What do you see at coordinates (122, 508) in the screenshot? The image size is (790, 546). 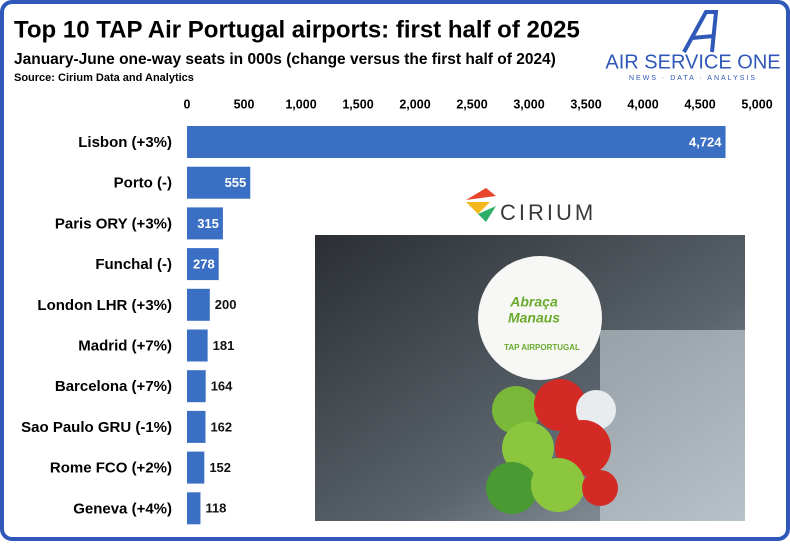 I see `y-tick-label: Geneva (+4%)` at bounding box center [122, 508].